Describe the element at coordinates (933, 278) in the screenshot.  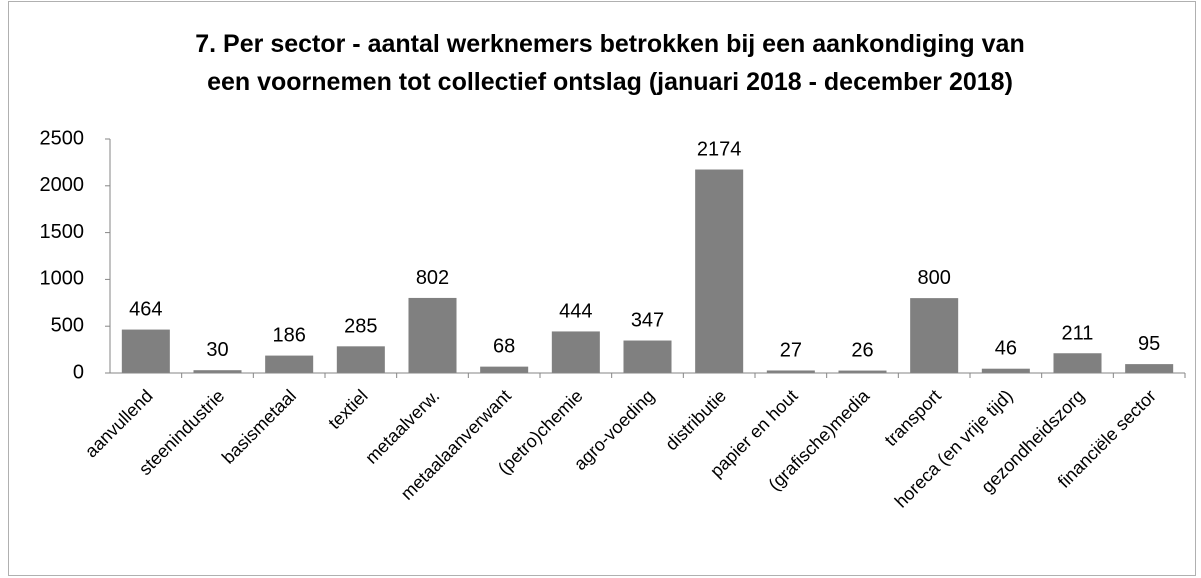
I see `value-label: 800` at that location.